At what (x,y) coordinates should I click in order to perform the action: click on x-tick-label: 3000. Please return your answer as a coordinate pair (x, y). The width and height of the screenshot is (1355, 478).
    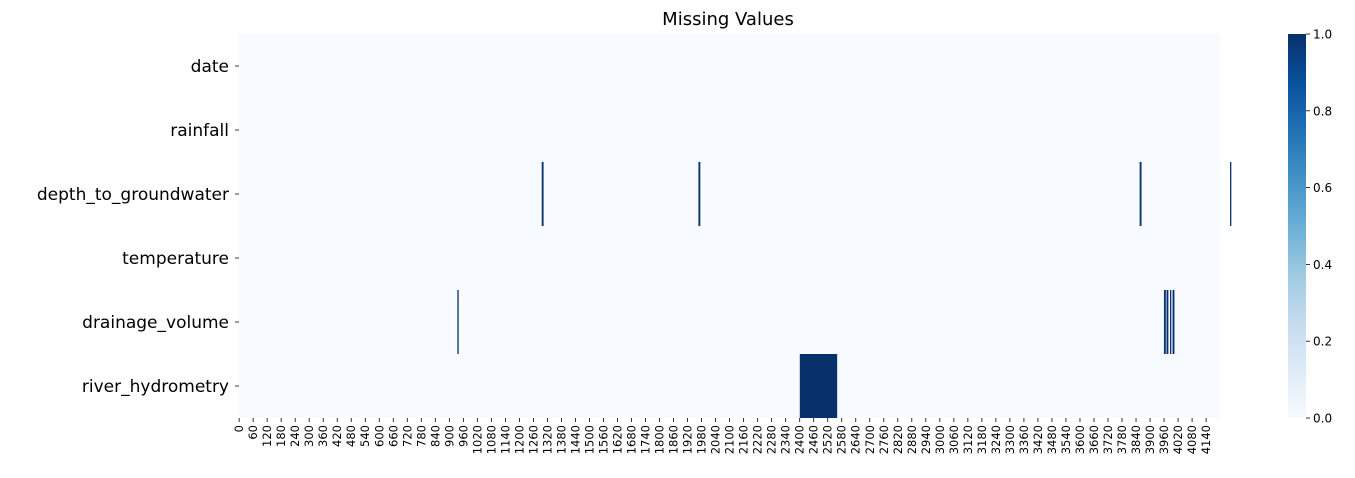
    Looking at the image, I should click on (940, 439).